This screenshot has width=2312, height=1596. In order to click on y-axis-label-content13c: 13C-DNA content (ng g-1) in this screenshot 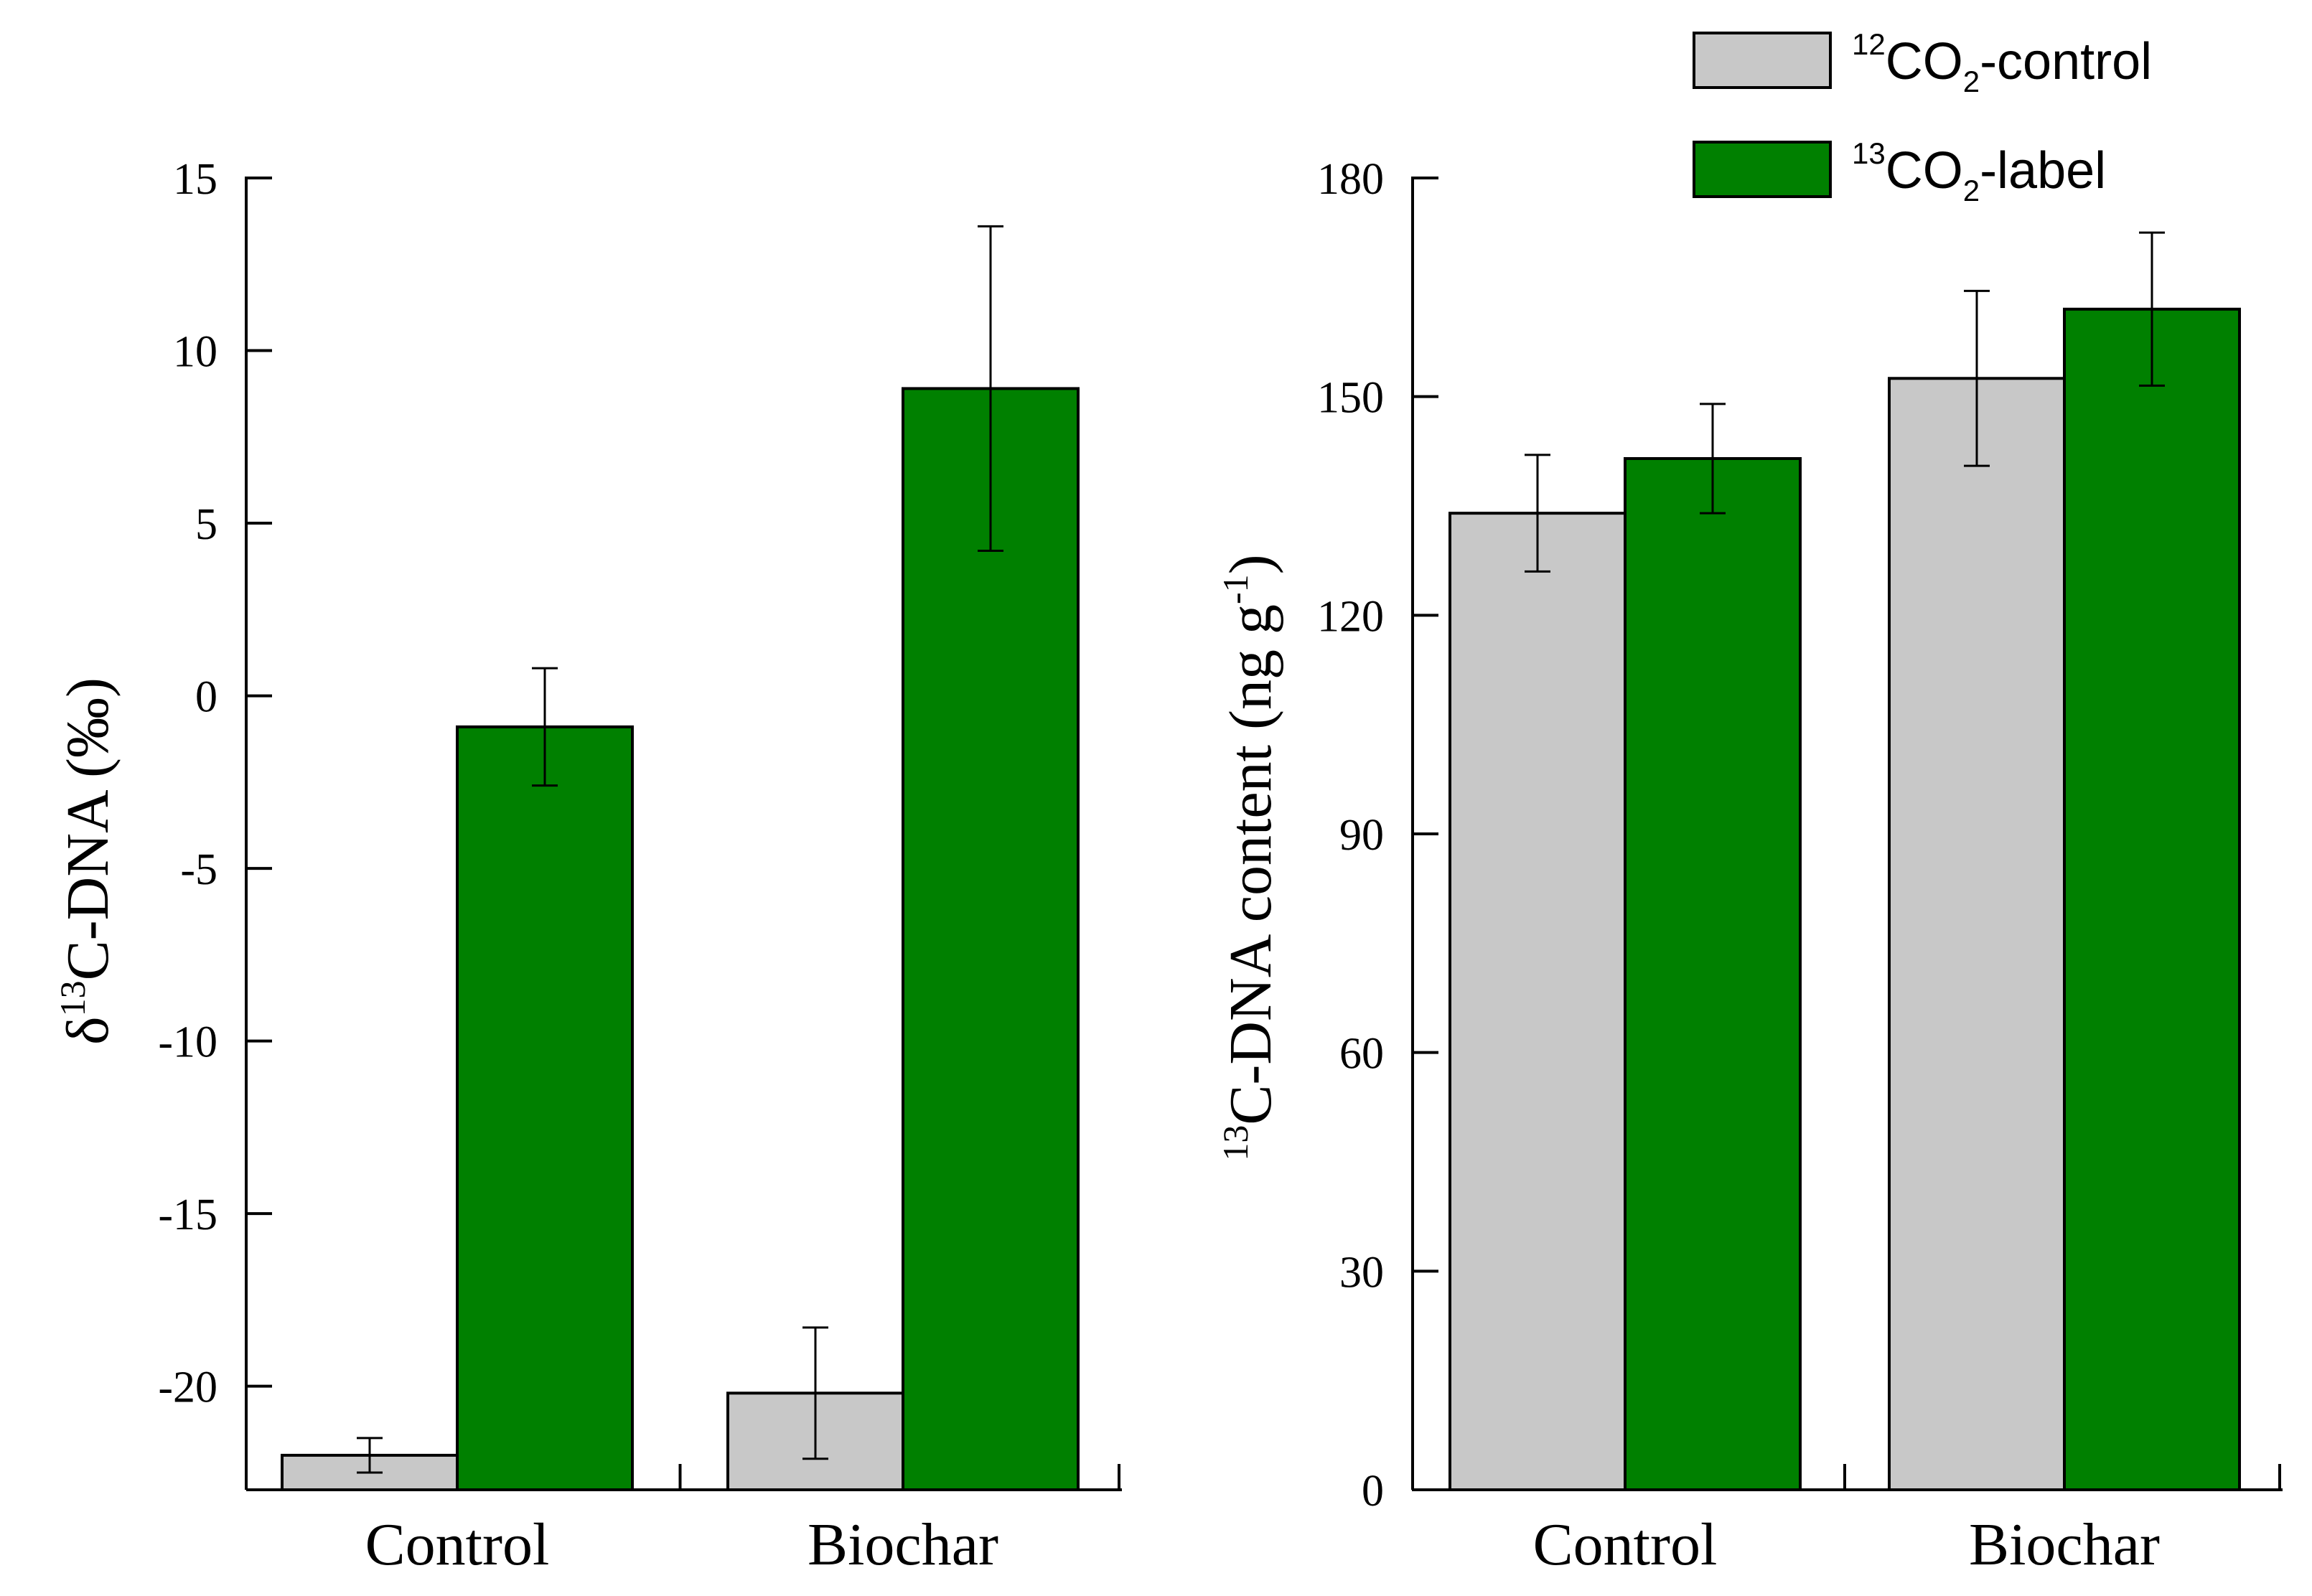, I will do `click(1249, 857)`.